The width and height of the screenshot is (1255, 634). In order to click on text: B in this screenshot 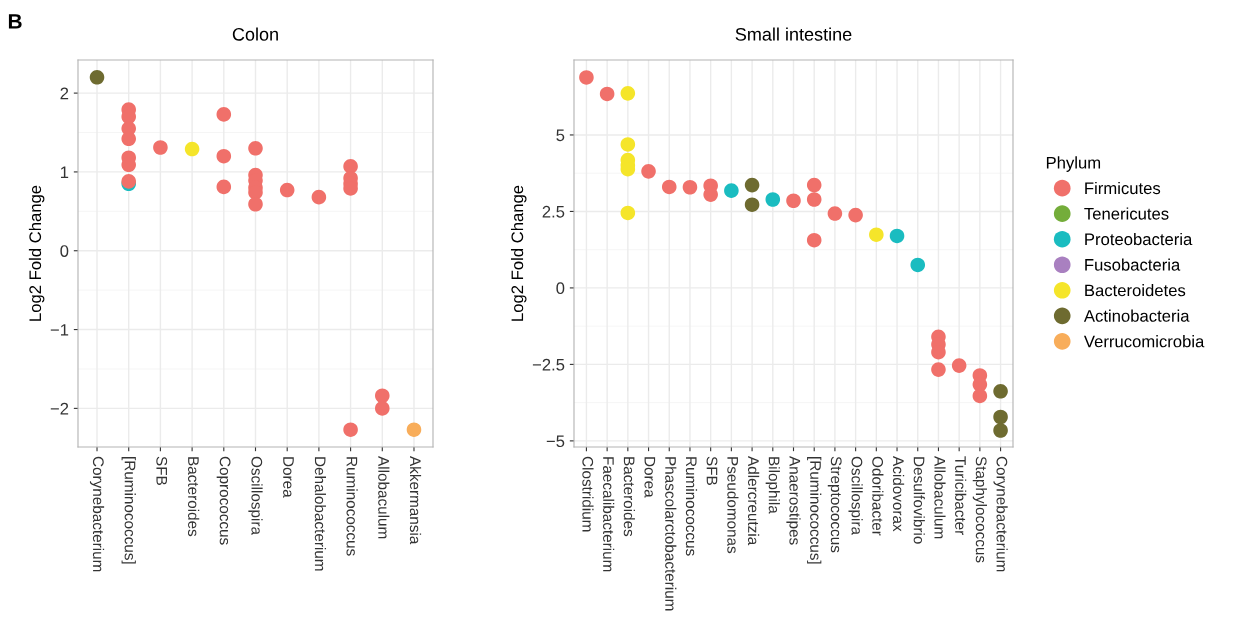, I will do `click(15, 21)`.